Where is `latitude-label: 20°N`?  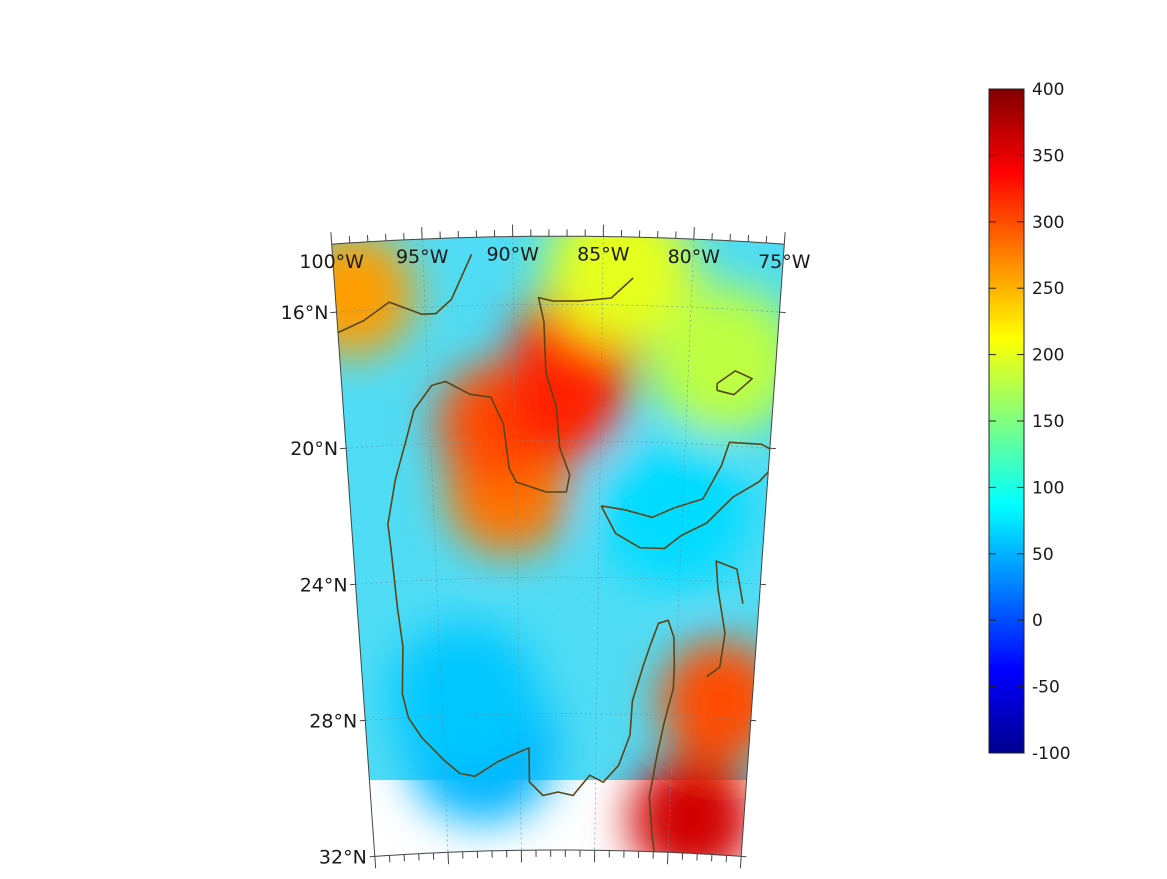
latitude-label: 20°N is located at coordinates (314, 449).